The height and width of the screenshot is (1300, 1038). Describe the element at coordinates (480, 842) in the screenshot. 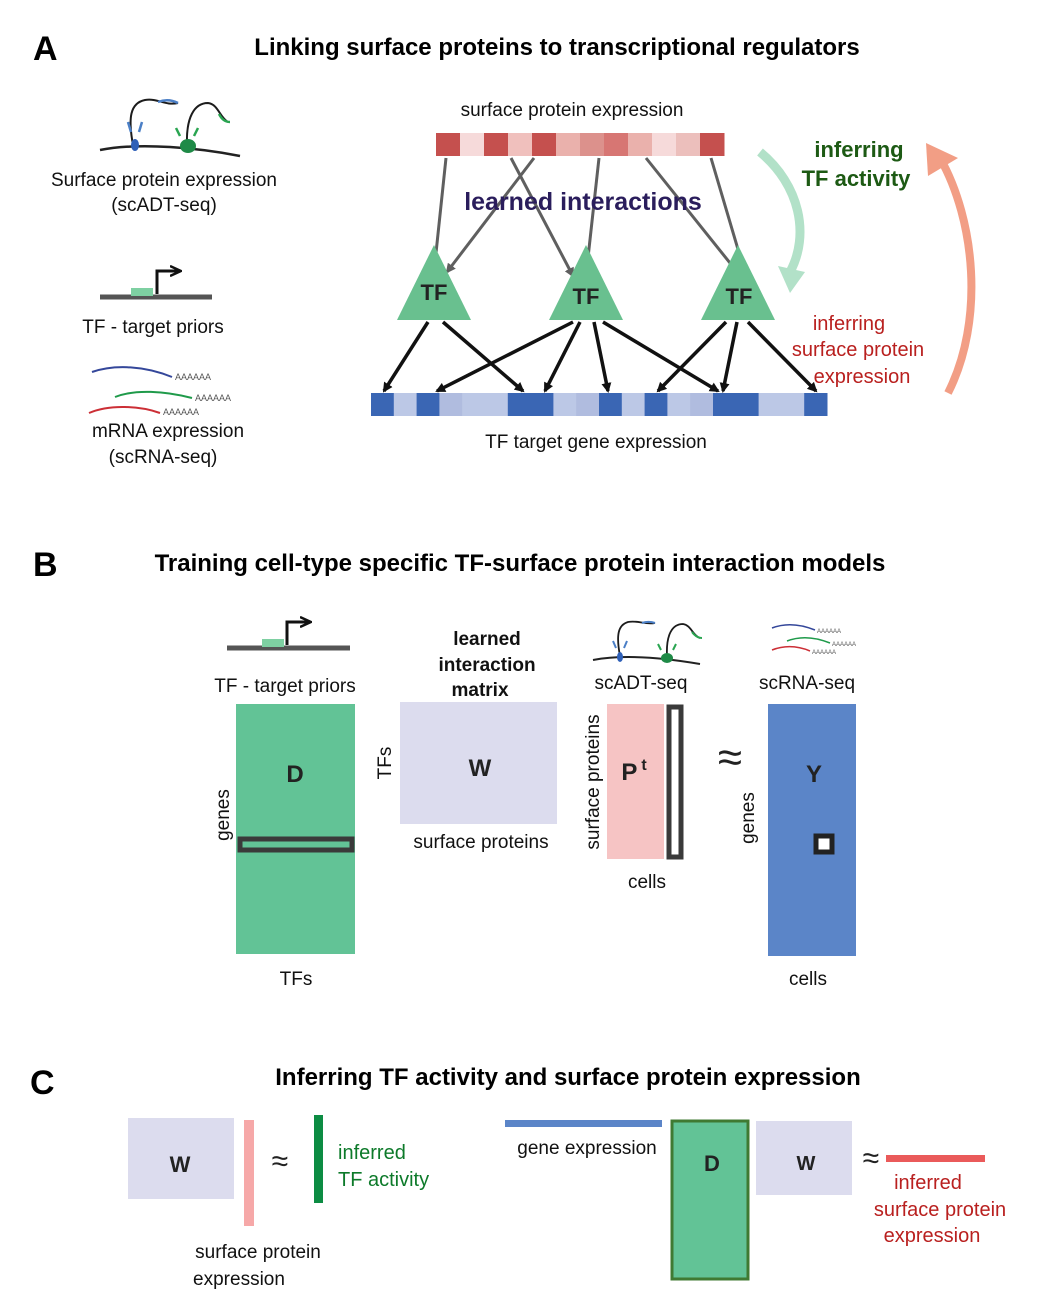

I see `matrix-w-surface: surface proteins` at that location.